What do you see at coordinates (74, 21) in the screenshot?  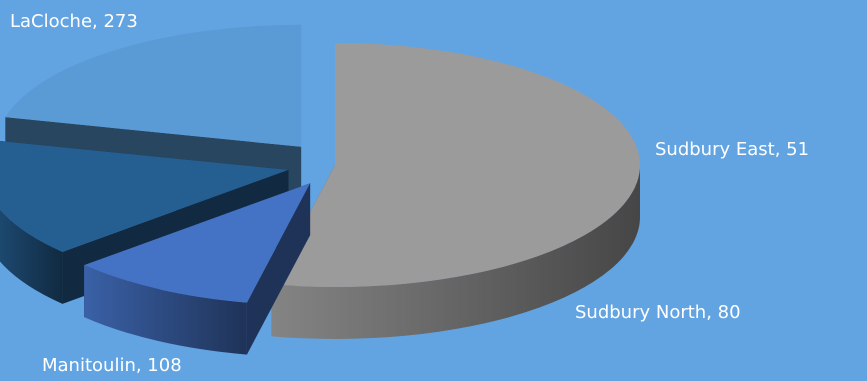 I see `data-label-lacloche: LaCloche, 273` at bounding box center [74, 21].